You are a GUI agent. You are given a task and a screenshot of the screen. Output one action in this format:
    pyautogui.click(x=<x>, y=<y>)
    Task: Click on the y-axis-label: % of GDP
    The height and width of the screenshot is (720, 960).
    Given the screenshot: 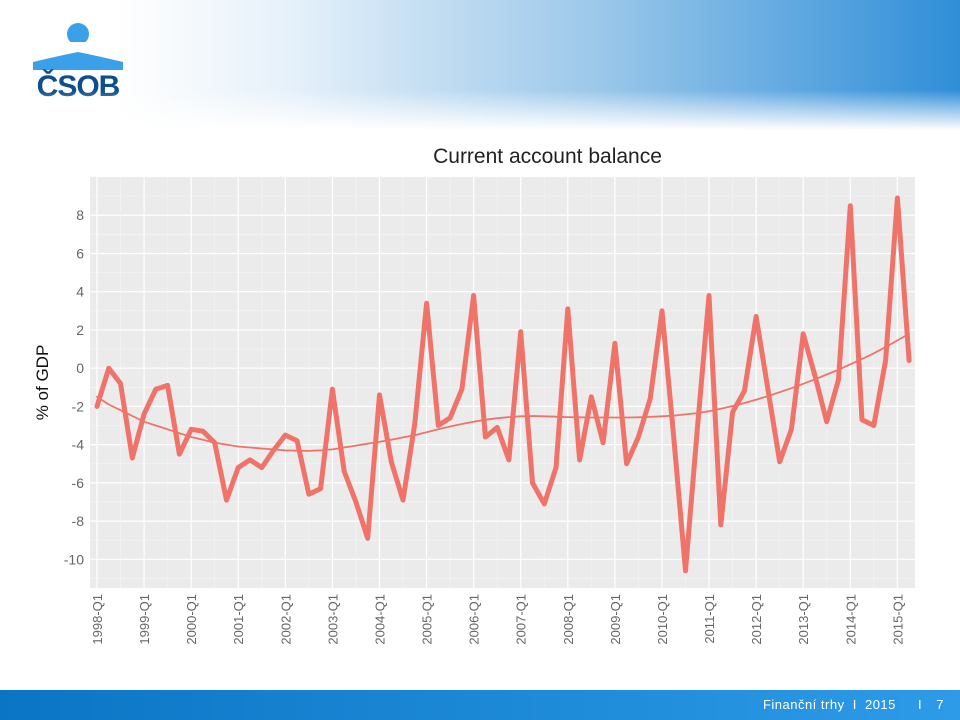 What is the action you would take?
    pyautogui.click(x=42, y=383)
    